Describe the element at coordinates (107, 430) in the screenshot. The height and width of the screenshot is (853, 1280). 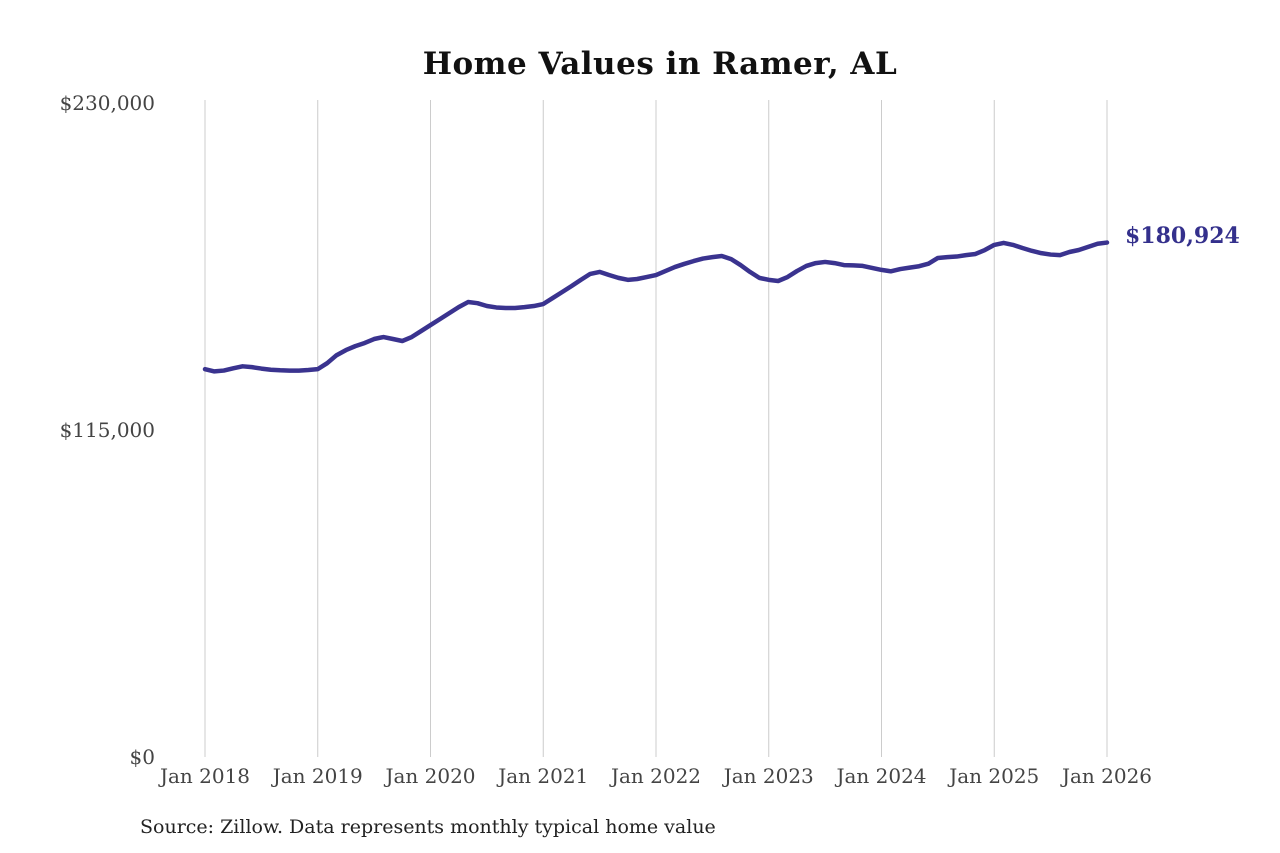
I see `y-tick-label-115000: $115,000` at that location.